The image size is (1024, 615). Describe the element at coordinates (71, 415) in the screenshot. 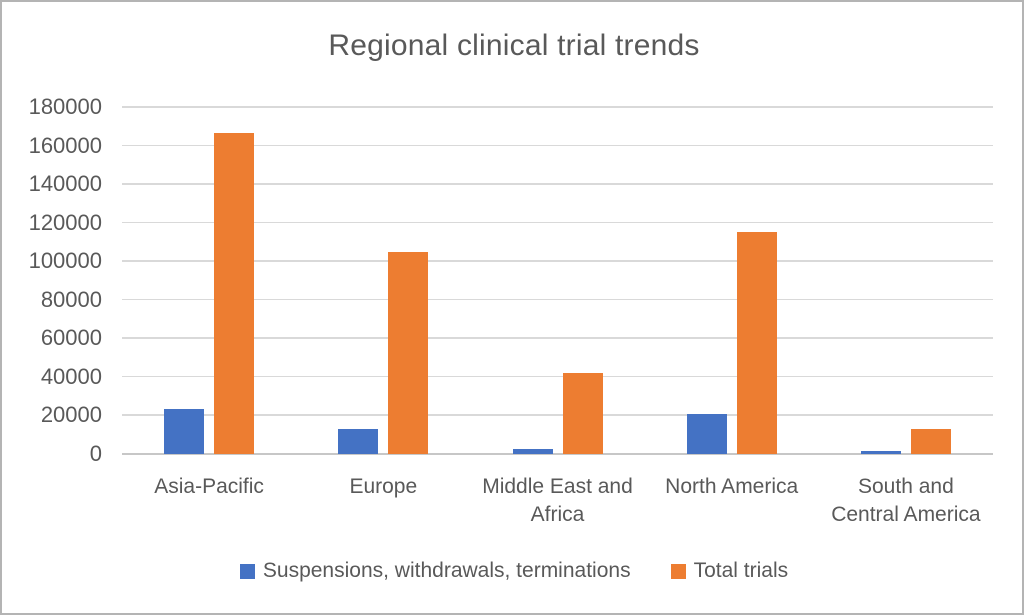

I see `y-tick-label: 20000` at that location.